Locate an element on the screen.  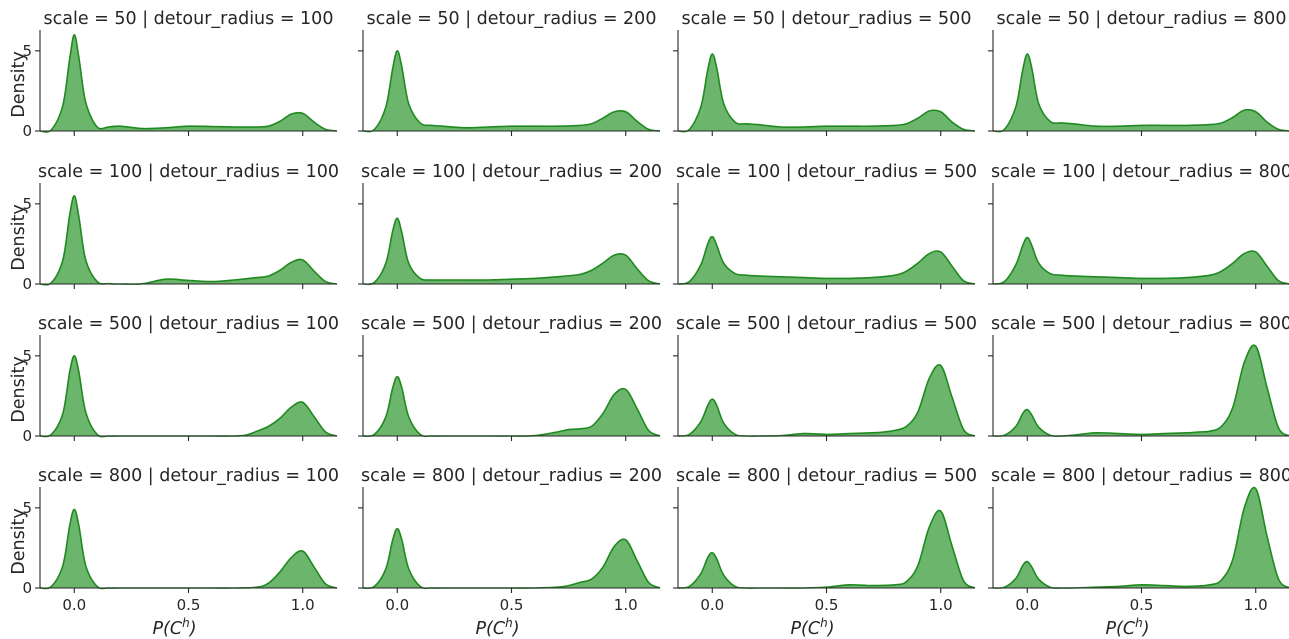
panel-title: scale = 100 | detour_radius = 200 is located at coordinates (511, 172).